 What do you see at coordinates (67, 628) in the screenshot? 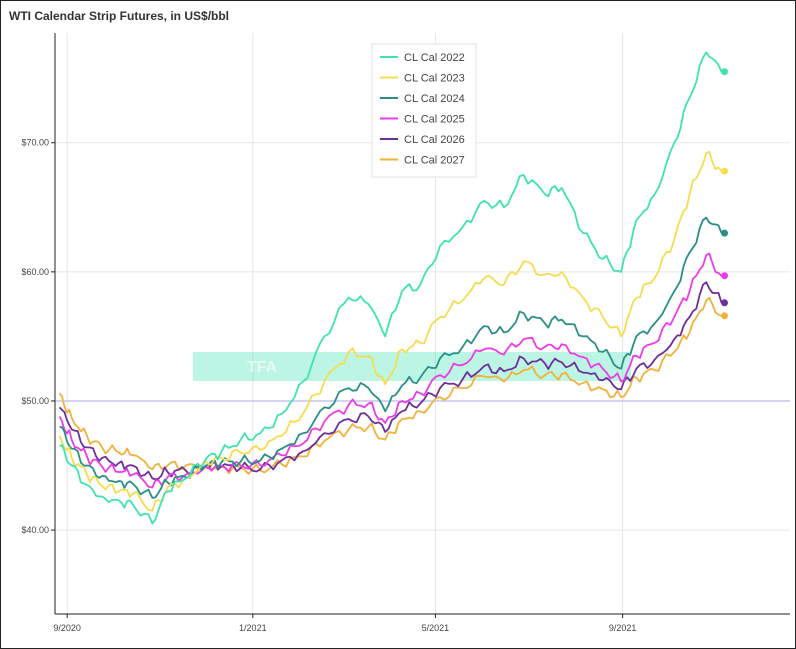
I see `x-tick-label: 9/2020` at bounding box center [67, 628].